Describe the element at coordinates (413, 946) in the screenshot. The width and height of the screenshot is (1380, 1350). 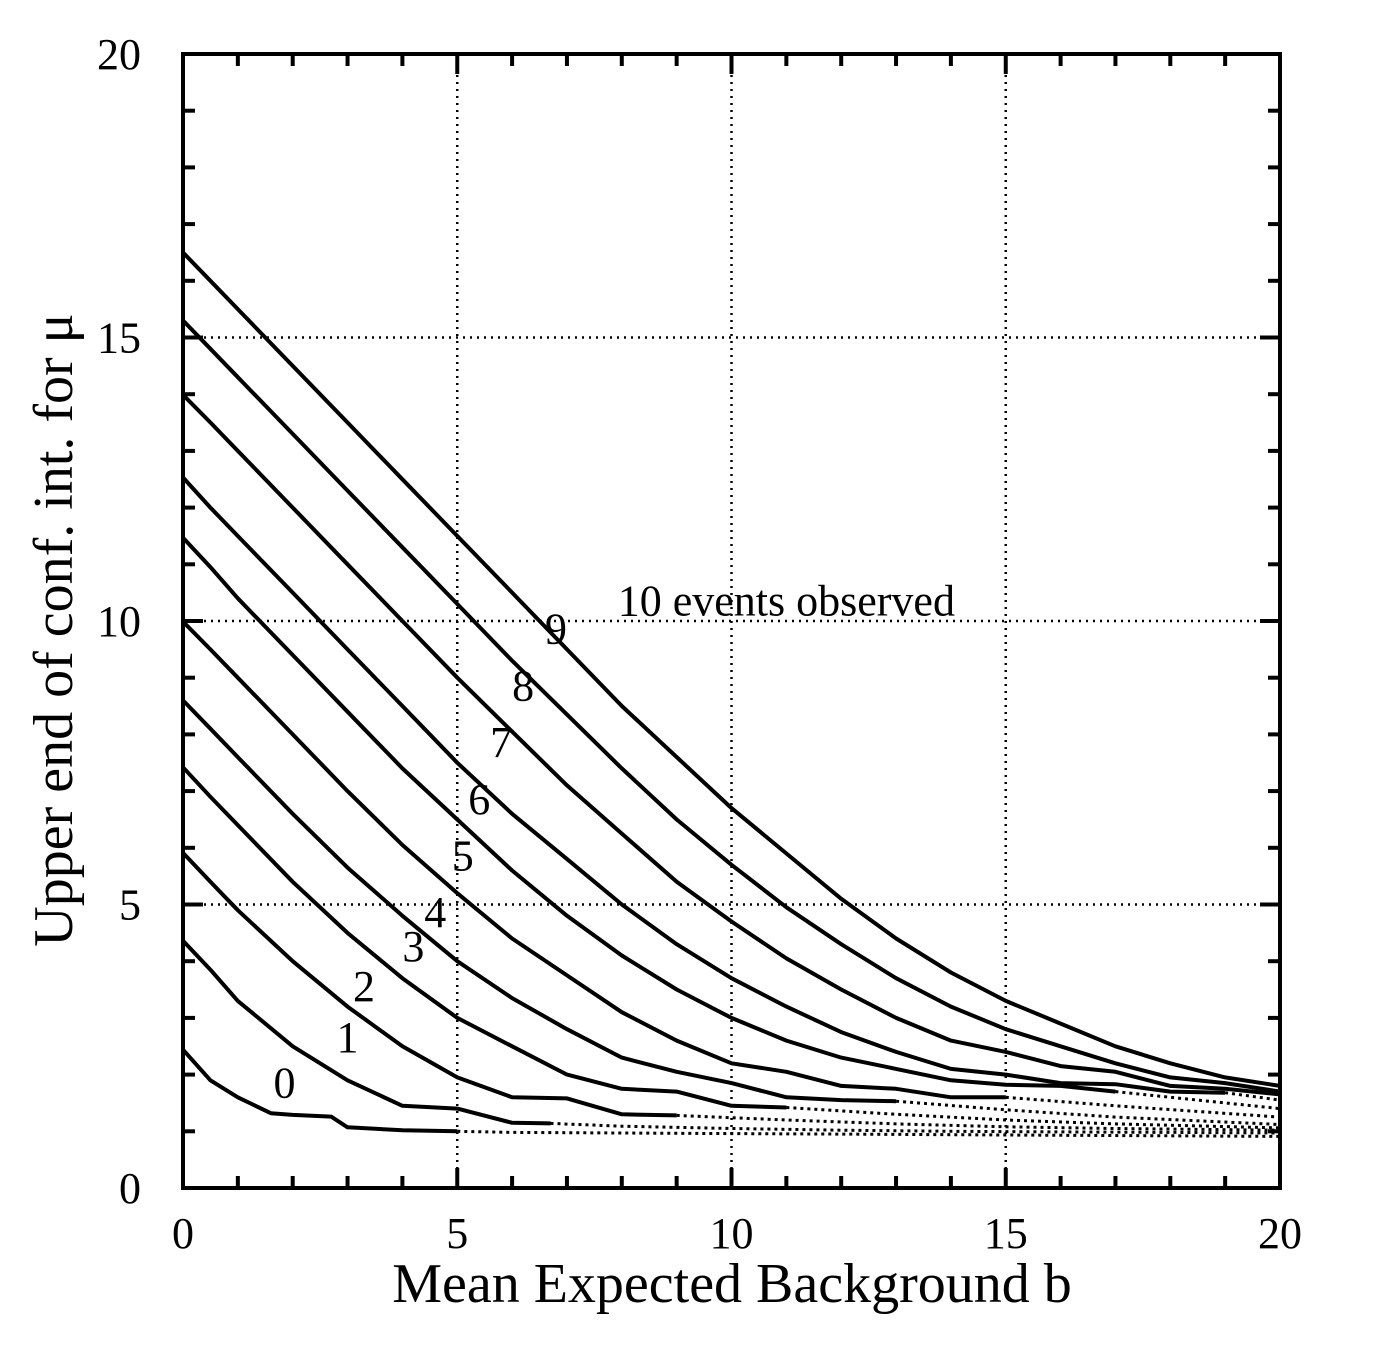
I see `curve-label-3: 3` at that location.